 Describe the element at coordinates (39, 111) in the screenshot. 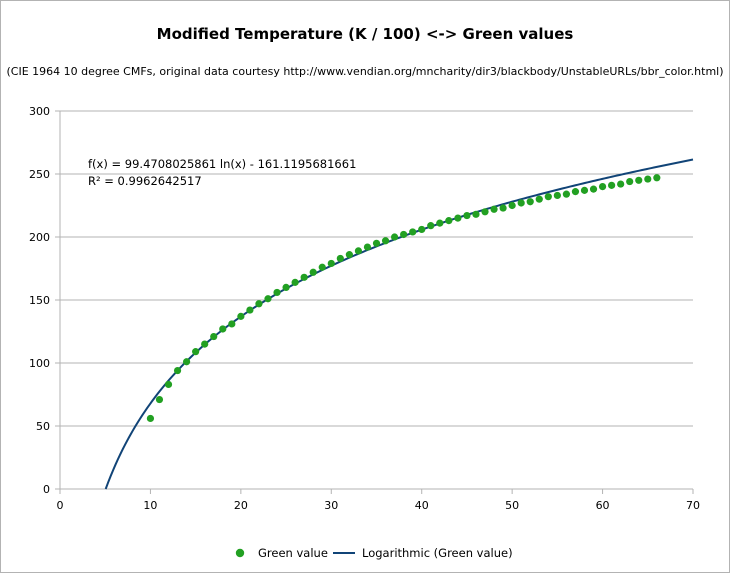

I see `y-tick-label-300: 300` at that location.